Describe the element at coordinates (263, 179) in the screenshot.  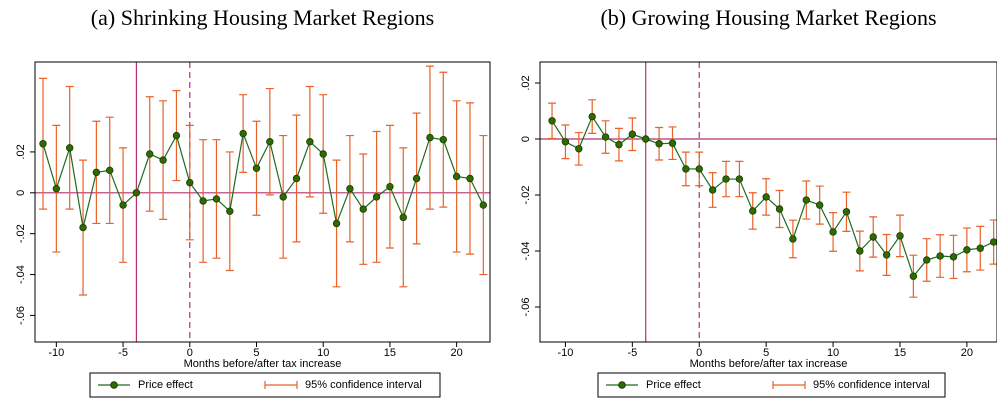
I see `price-line` at that location.